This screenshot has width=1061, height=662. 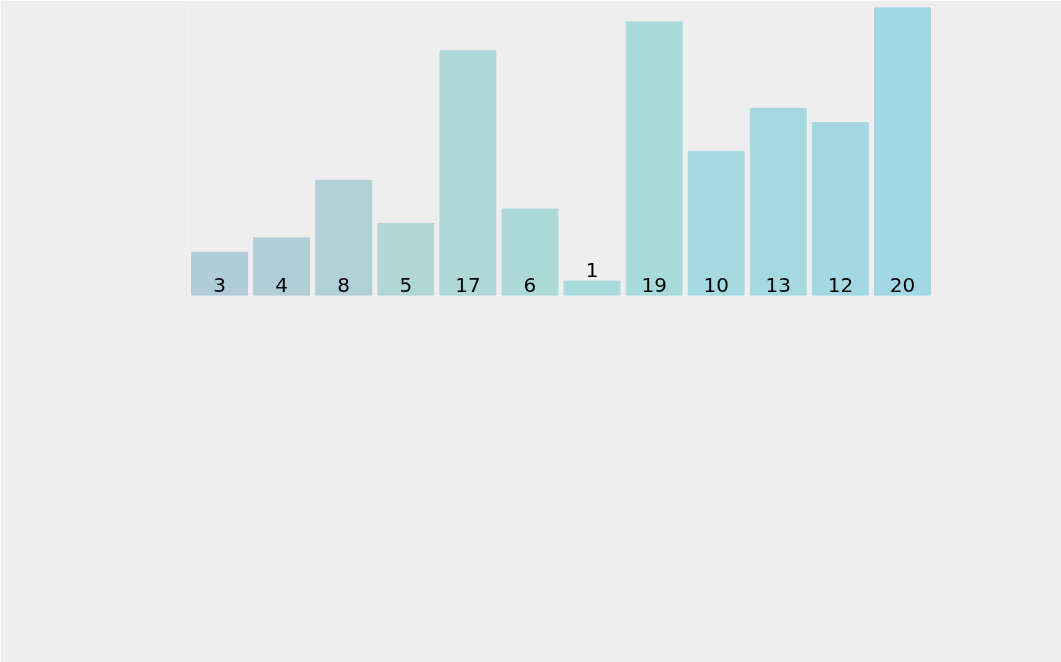 What do you see at coordinates (778, 284) in the screenshot?
I see `data-label: 13` at bounding box center [778, 284].